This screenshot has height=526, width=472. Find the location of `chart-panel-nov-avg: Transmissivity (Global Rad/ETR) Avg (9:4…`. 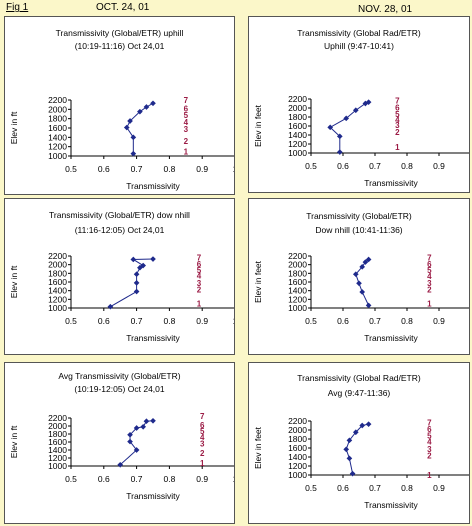

chart-panel-nov-avg: Transmissivity (Global Rad/ETR) Avg (9:4… is located at coordinates (359, 443).